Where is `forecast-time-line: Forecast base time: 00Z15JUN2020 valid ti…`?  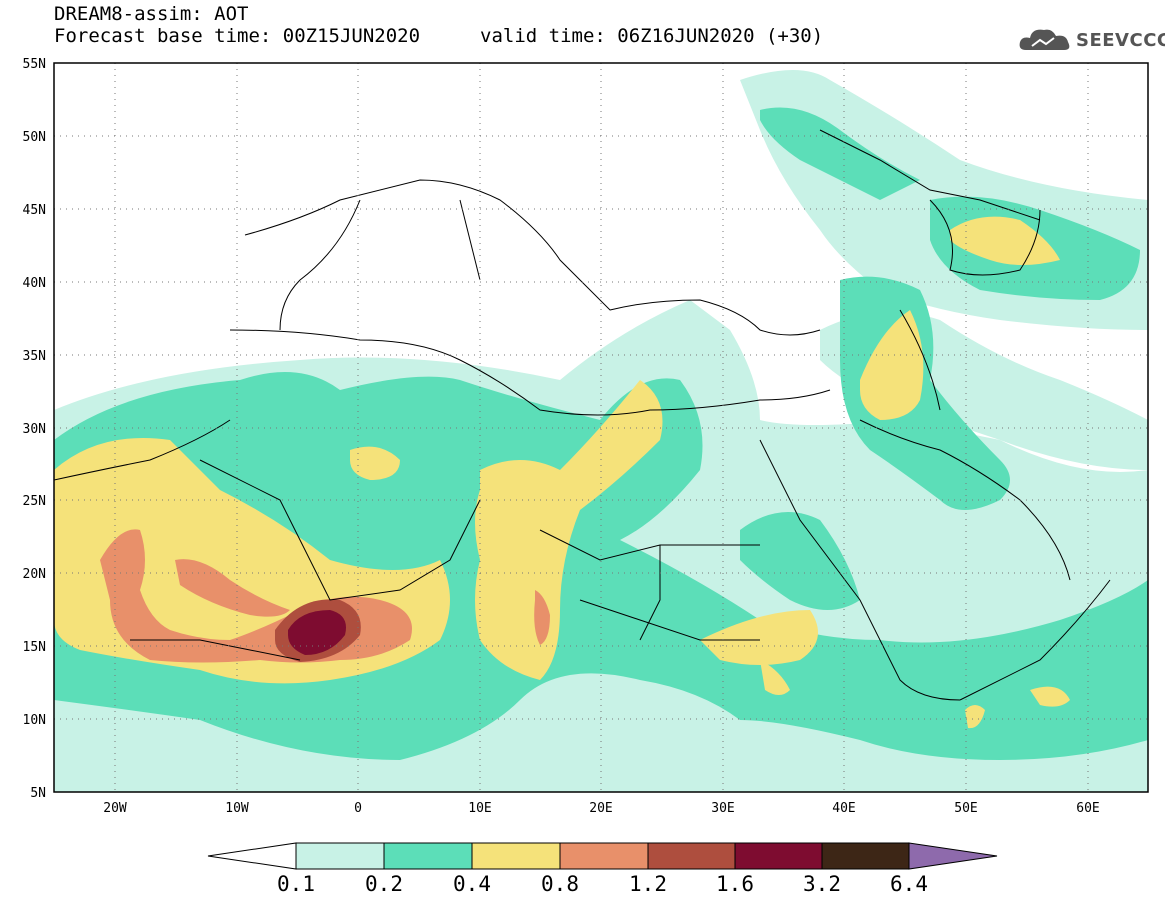
forecast-time-line: Forecast base time: 00Z15JUN2020 valid ti… is located at coordinates (438, 36).